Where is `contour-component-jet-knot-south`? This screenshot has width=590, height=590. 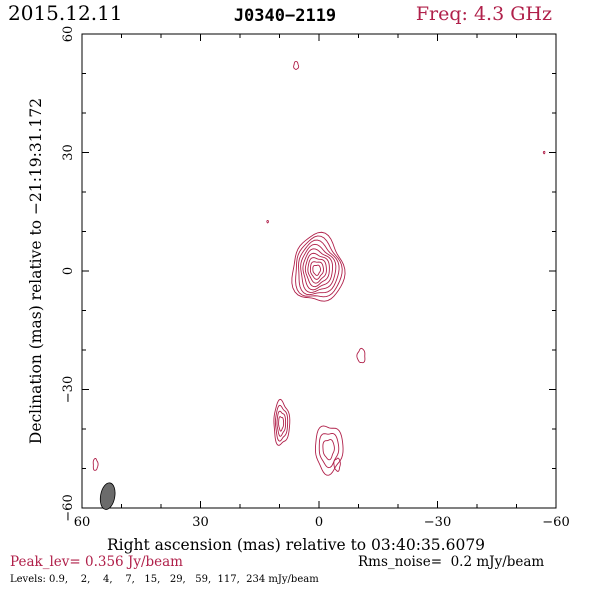 contour-component-jet-knot-south is located at coordinates (329, 450).